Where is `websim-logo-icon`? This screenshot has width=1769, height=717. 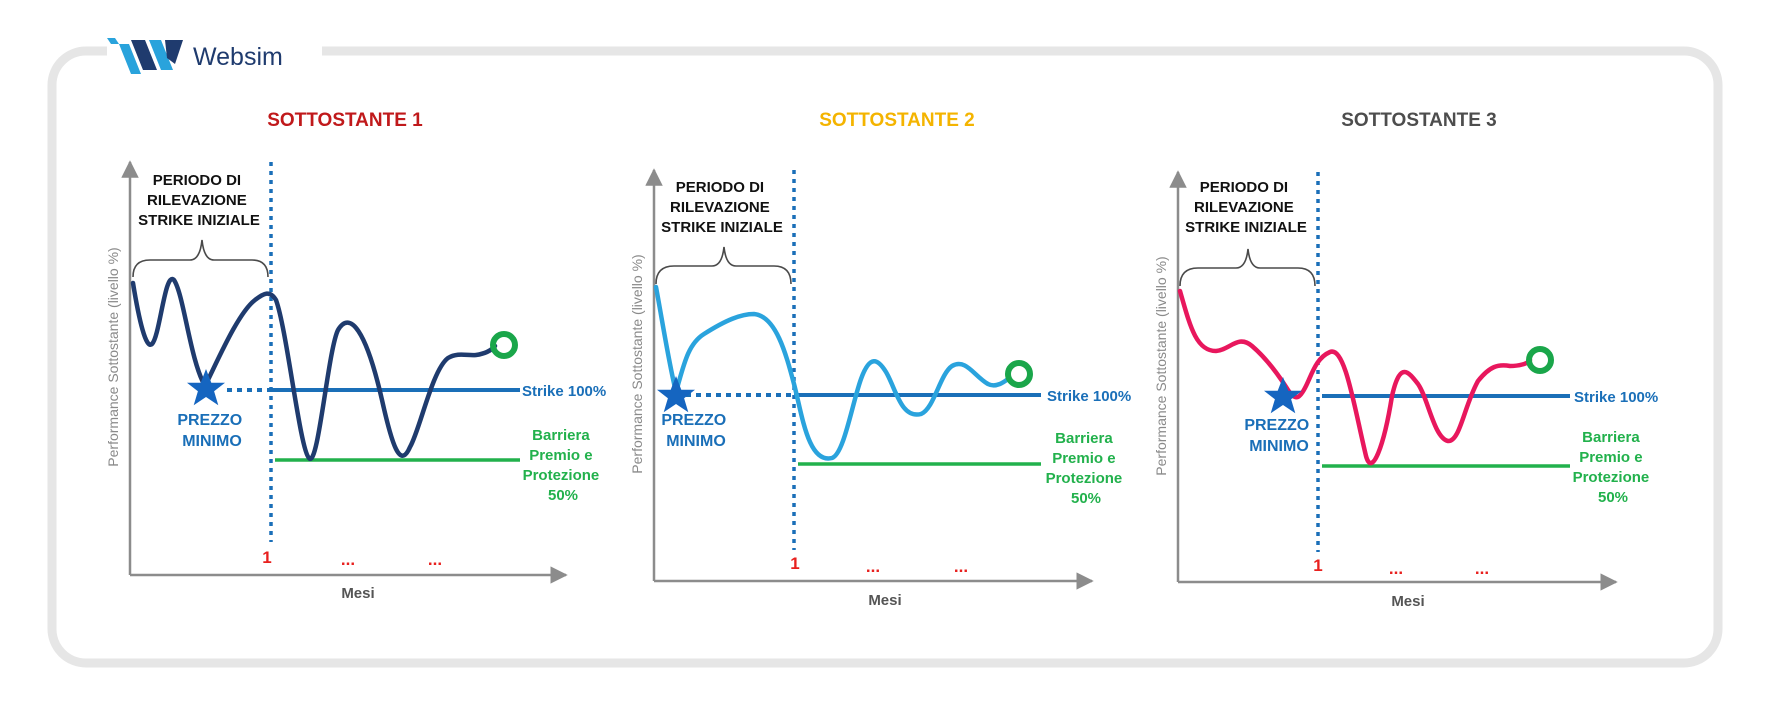 websim-logo-icon is located at coordinates (145, 56).